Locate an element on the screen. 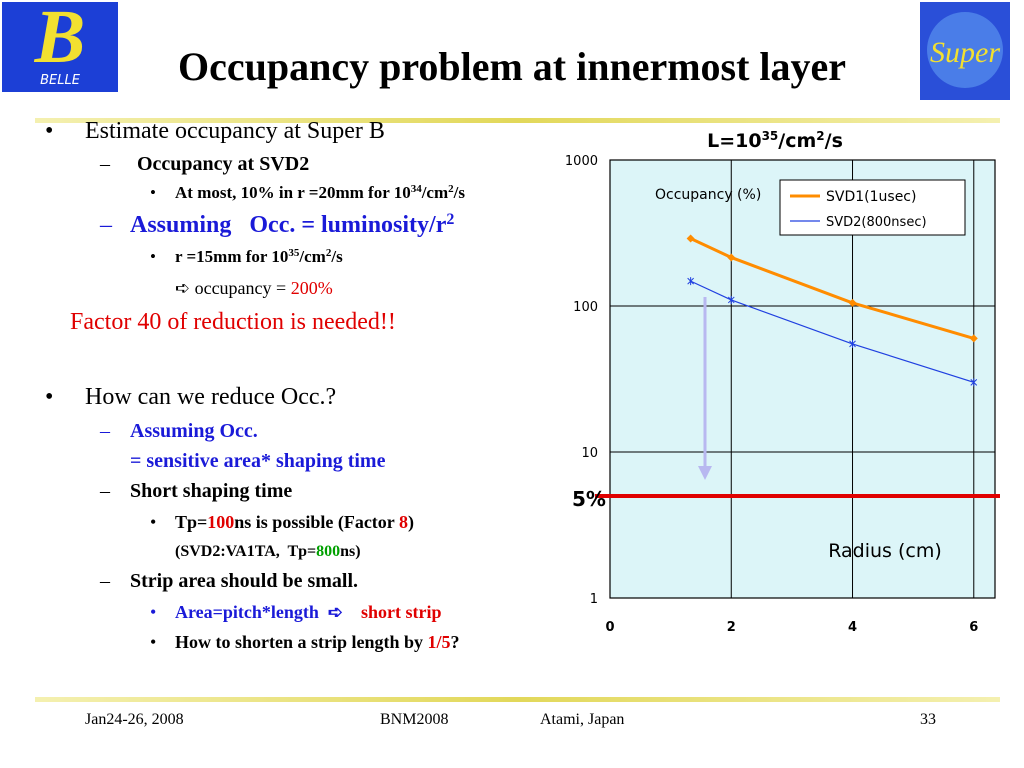  body-line: Strip area should be small. is located at coordinates (244, 581).